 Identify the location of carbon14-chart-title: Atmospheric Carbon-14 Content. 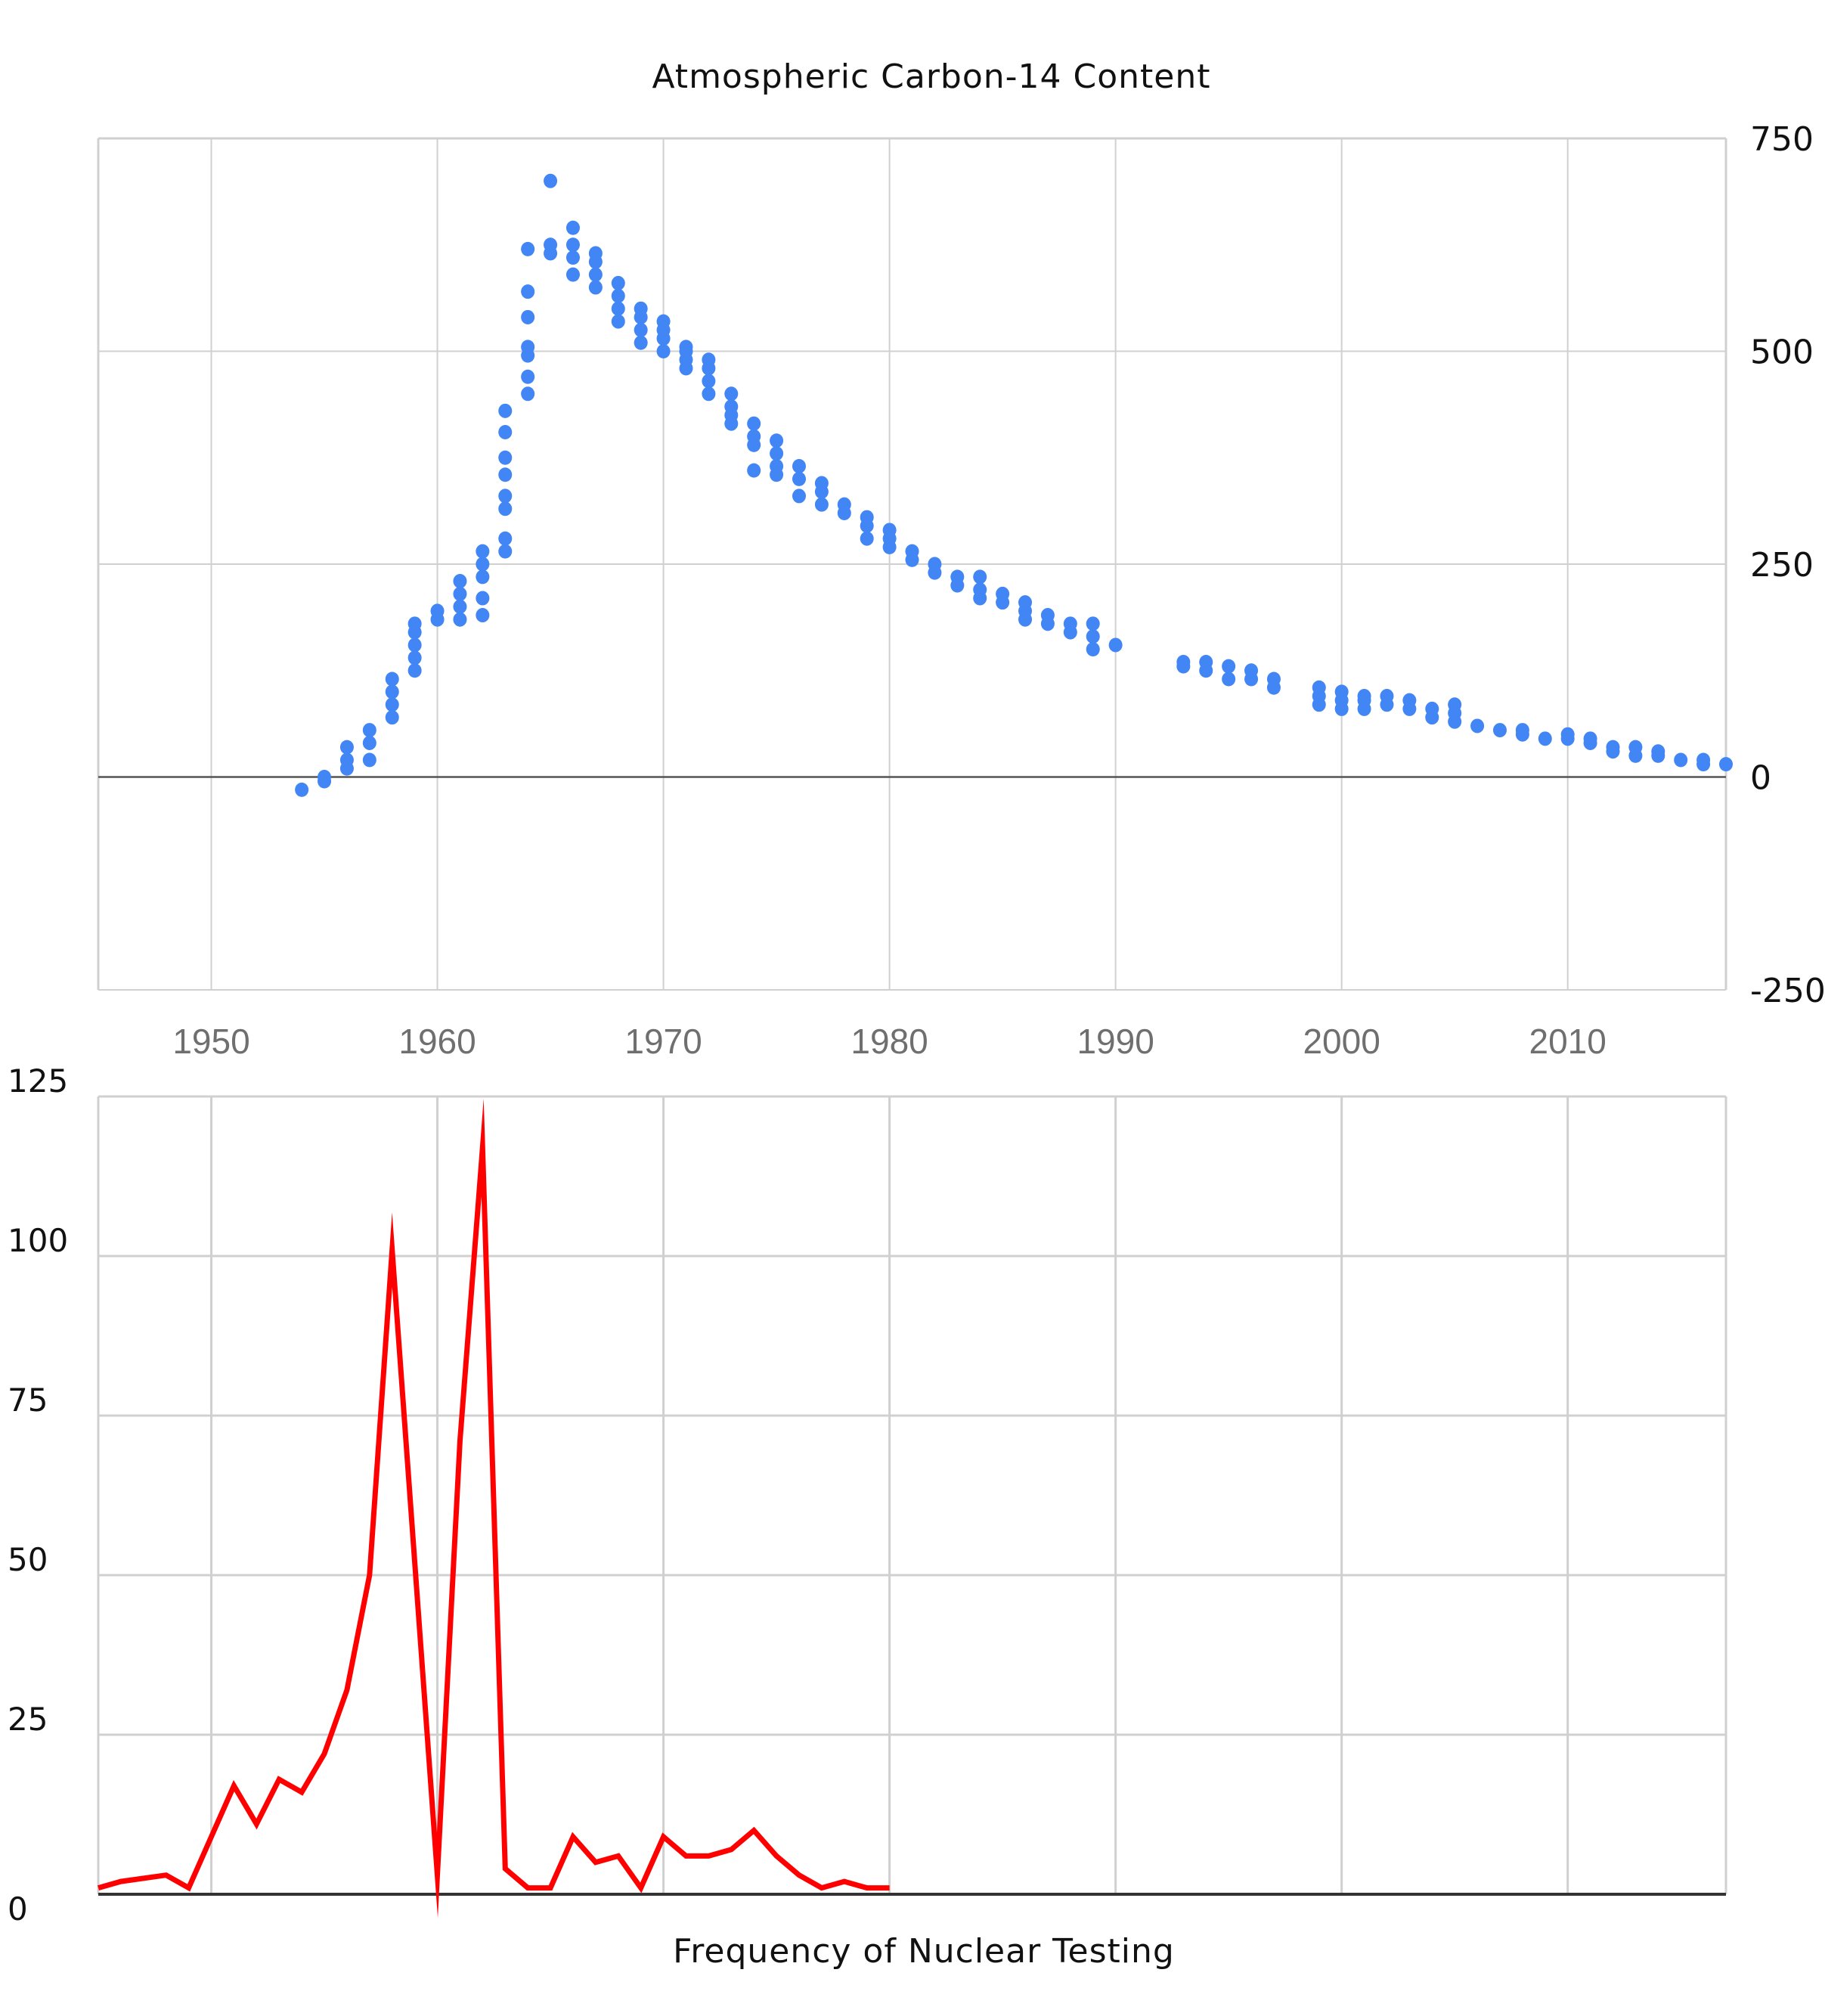
(931, 76).